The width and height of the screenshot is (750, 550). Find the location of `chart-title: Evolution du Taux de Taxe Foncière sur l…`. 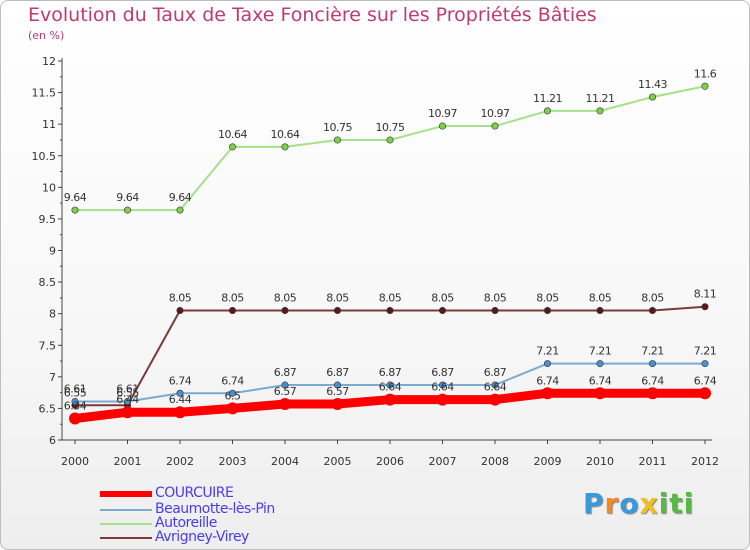

chart-title: Evolution du Taux de Taxe Foncière sur l… is located at coordinates (312, 15).